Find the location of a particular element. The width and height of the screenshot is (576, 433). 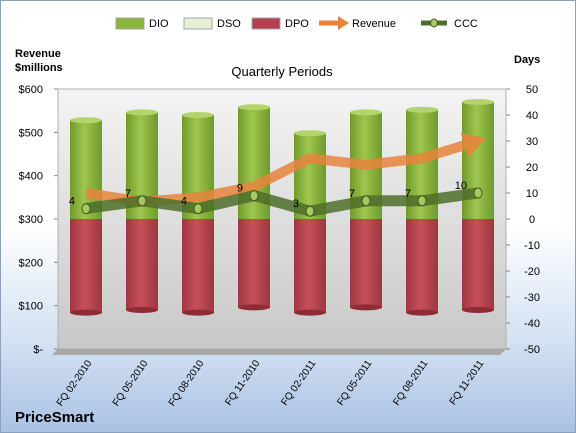

left-tick-label: $200 is located at coordinates (31, 263).